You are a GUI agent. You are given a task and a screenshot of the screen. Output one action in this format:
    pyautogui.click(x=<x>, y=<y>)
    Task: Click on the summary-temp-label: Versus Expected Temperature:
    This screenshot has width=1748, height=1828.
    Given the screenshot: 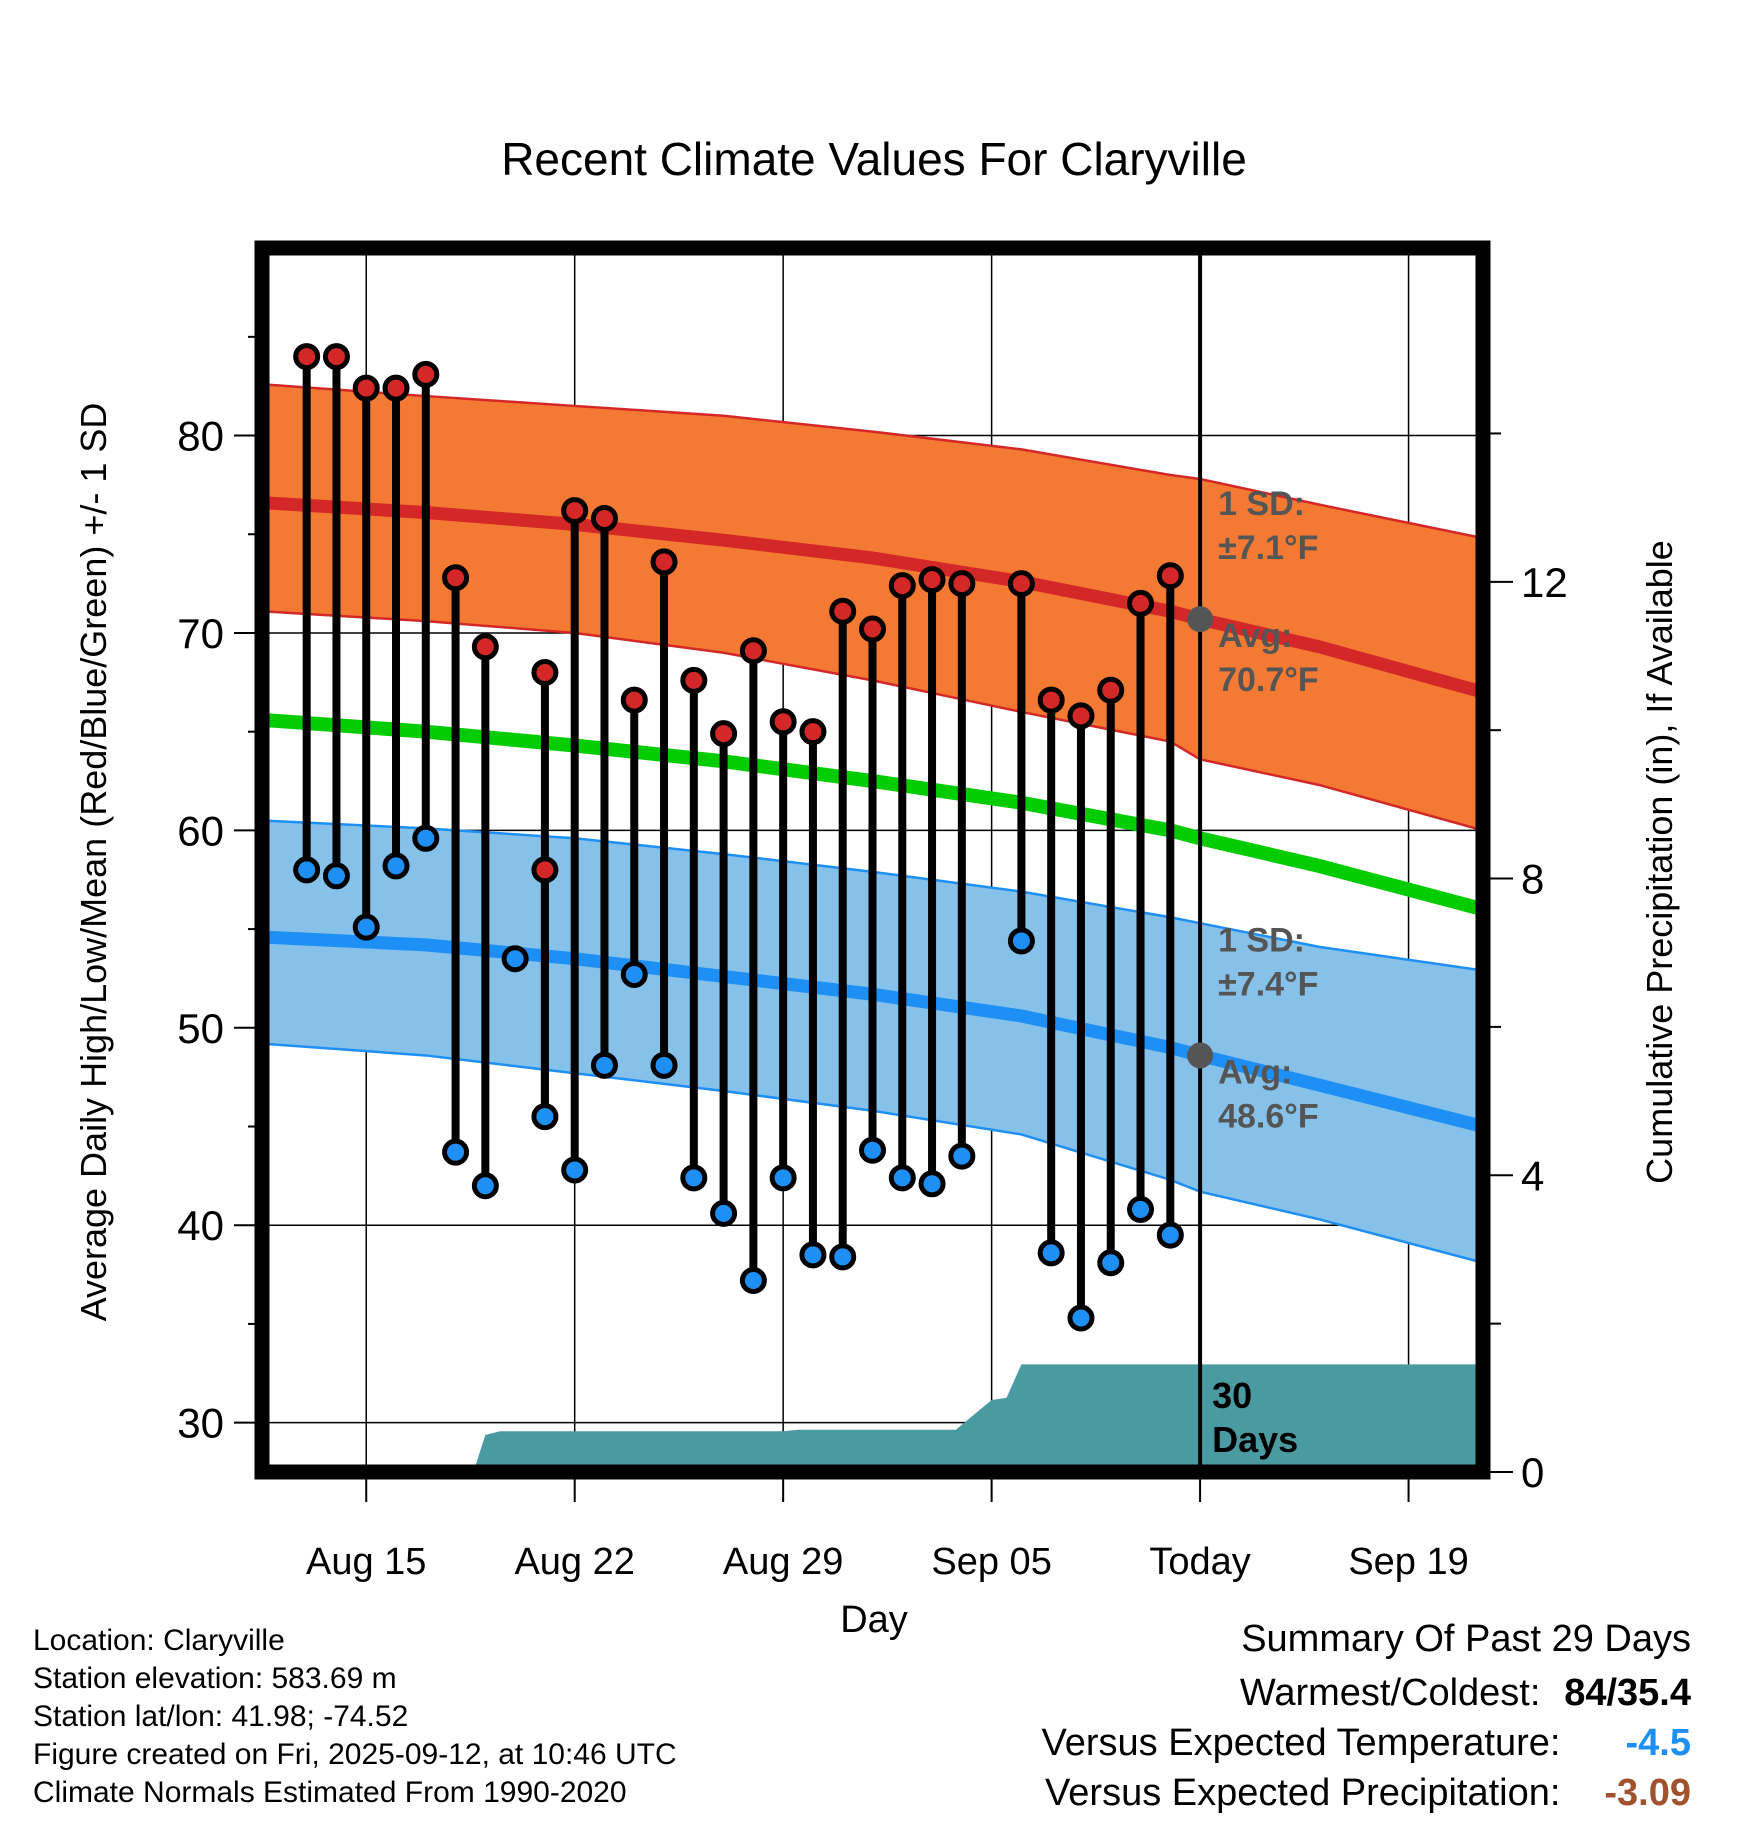 What is the action you would take?
    pyautogui.click(x=1301, y=1743)
    